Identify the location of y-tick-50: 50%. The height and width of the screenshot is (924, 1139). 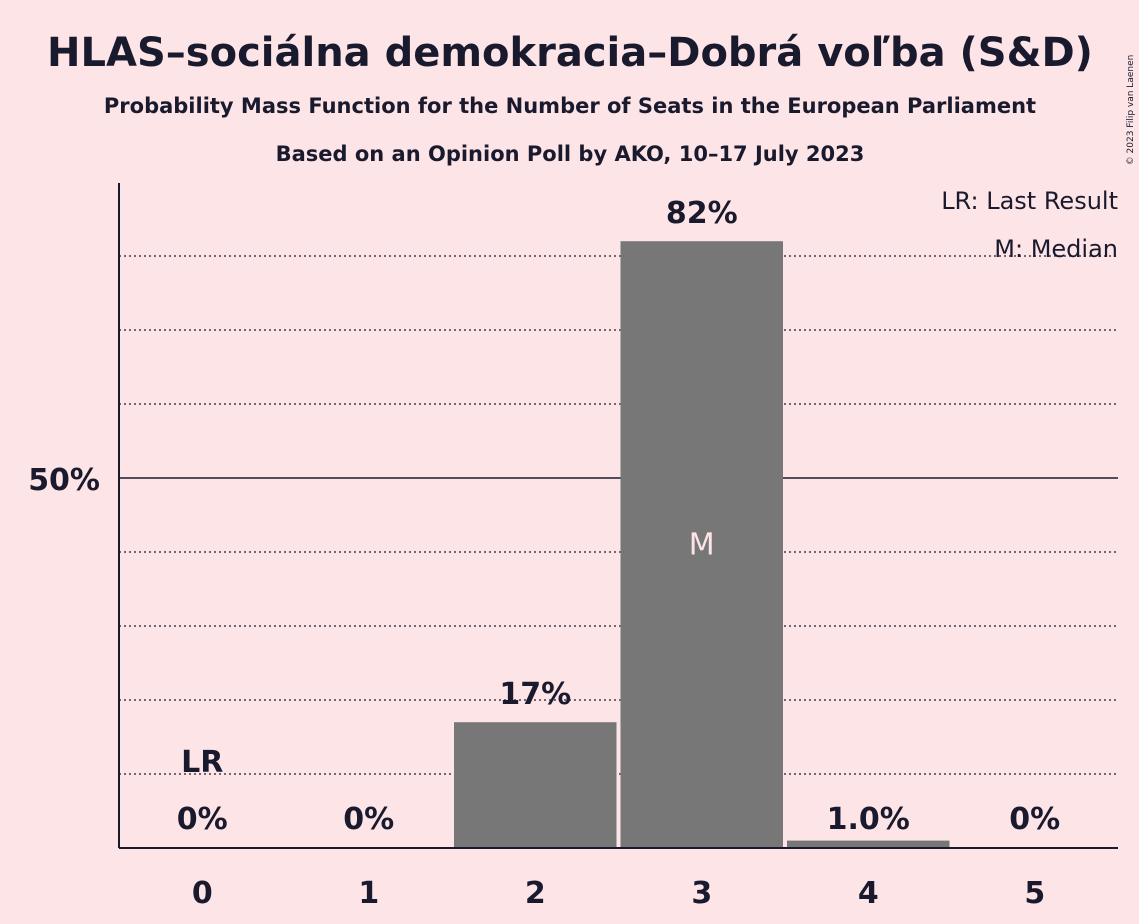
(64, 480).